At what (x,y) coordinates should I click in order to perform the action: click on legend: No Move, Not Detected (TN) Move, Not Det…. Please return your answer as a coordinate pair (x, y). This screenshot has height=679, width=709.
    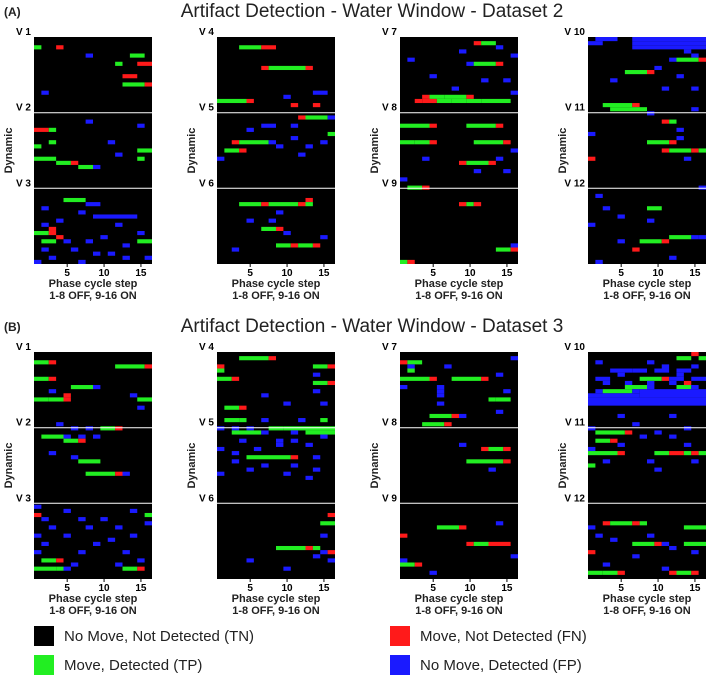
    Looking at the image, I should click on (354, 648).